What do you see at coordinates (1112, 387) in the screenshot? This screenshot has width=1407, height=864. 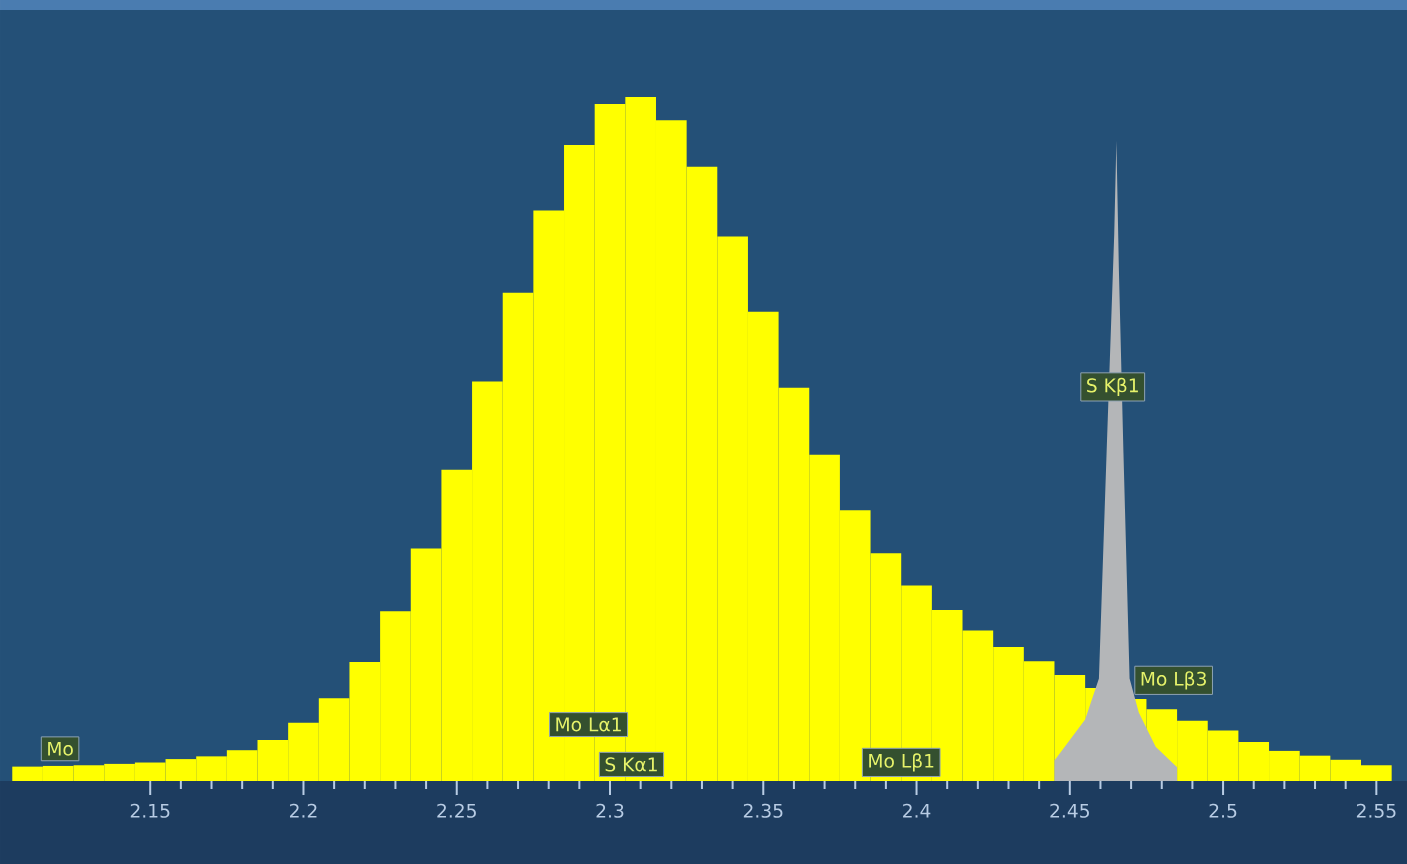 I see `annotation: S Kβ1` at bounding box center [1112, 387].